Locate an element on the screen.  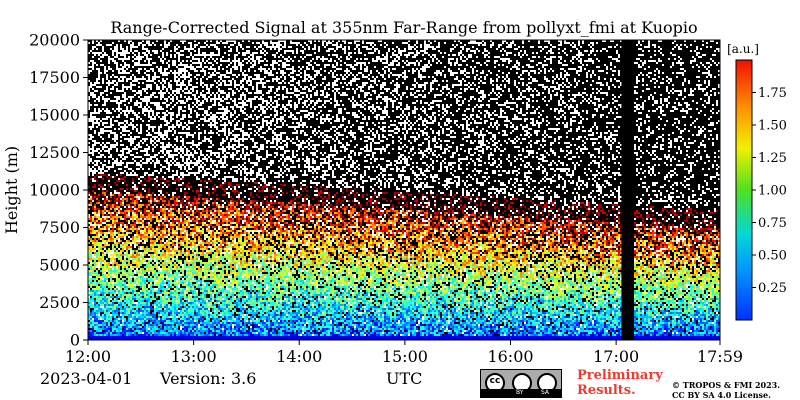
y-tick-label: 7500 is located at coordinates (59, 227).